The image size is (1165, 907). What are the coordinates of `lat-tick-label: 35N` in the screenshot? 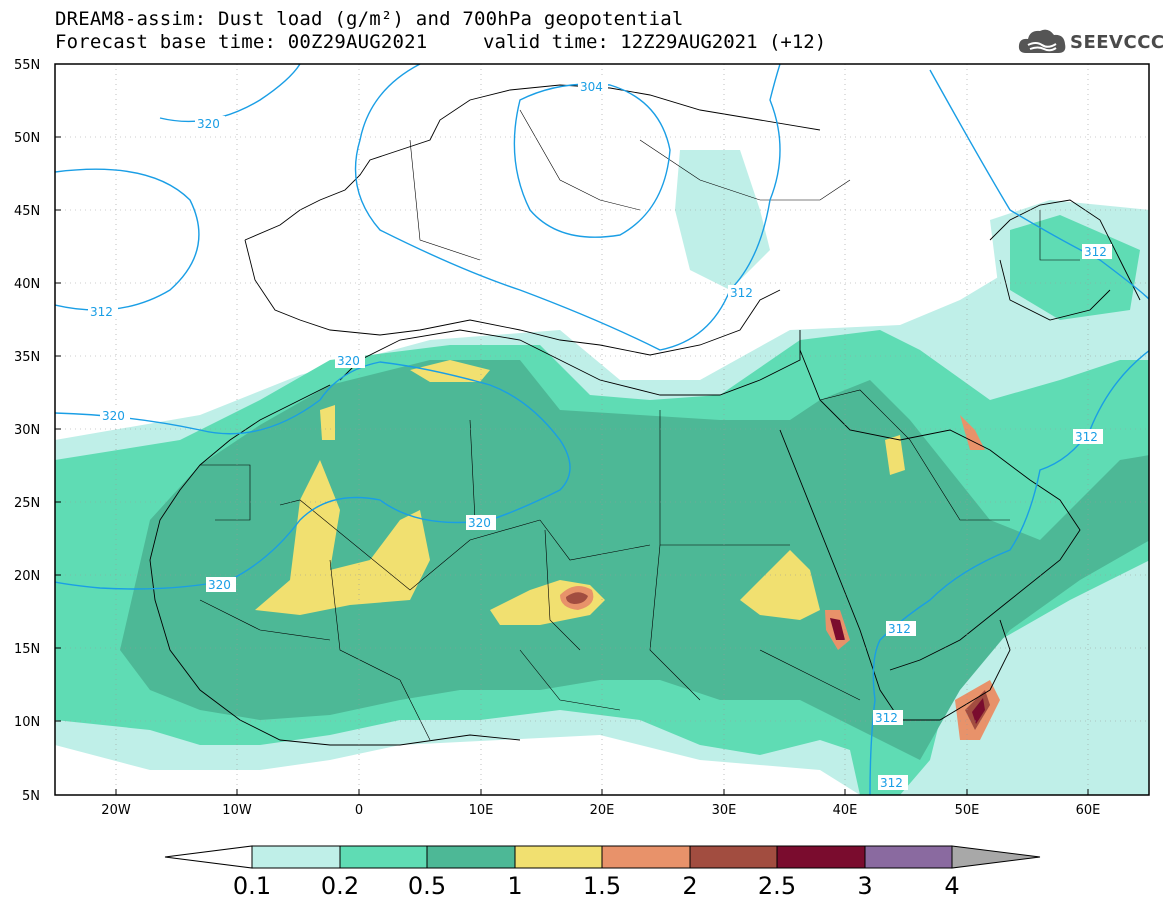 It's located at (27, 357).